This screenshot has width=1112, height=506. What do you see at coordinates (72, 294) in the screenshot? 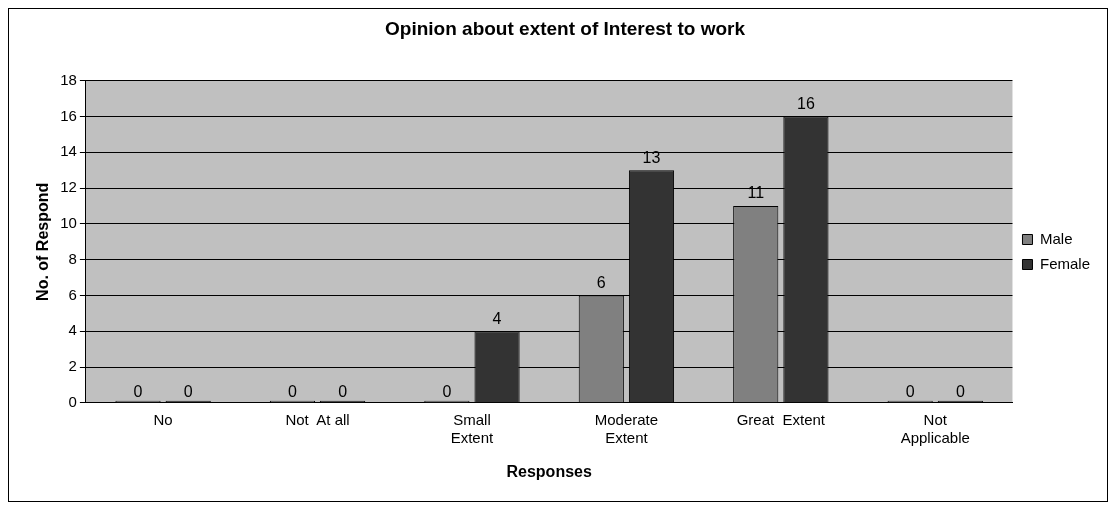
I see `y-tick-label: 6` at bounding box center [72, 294].